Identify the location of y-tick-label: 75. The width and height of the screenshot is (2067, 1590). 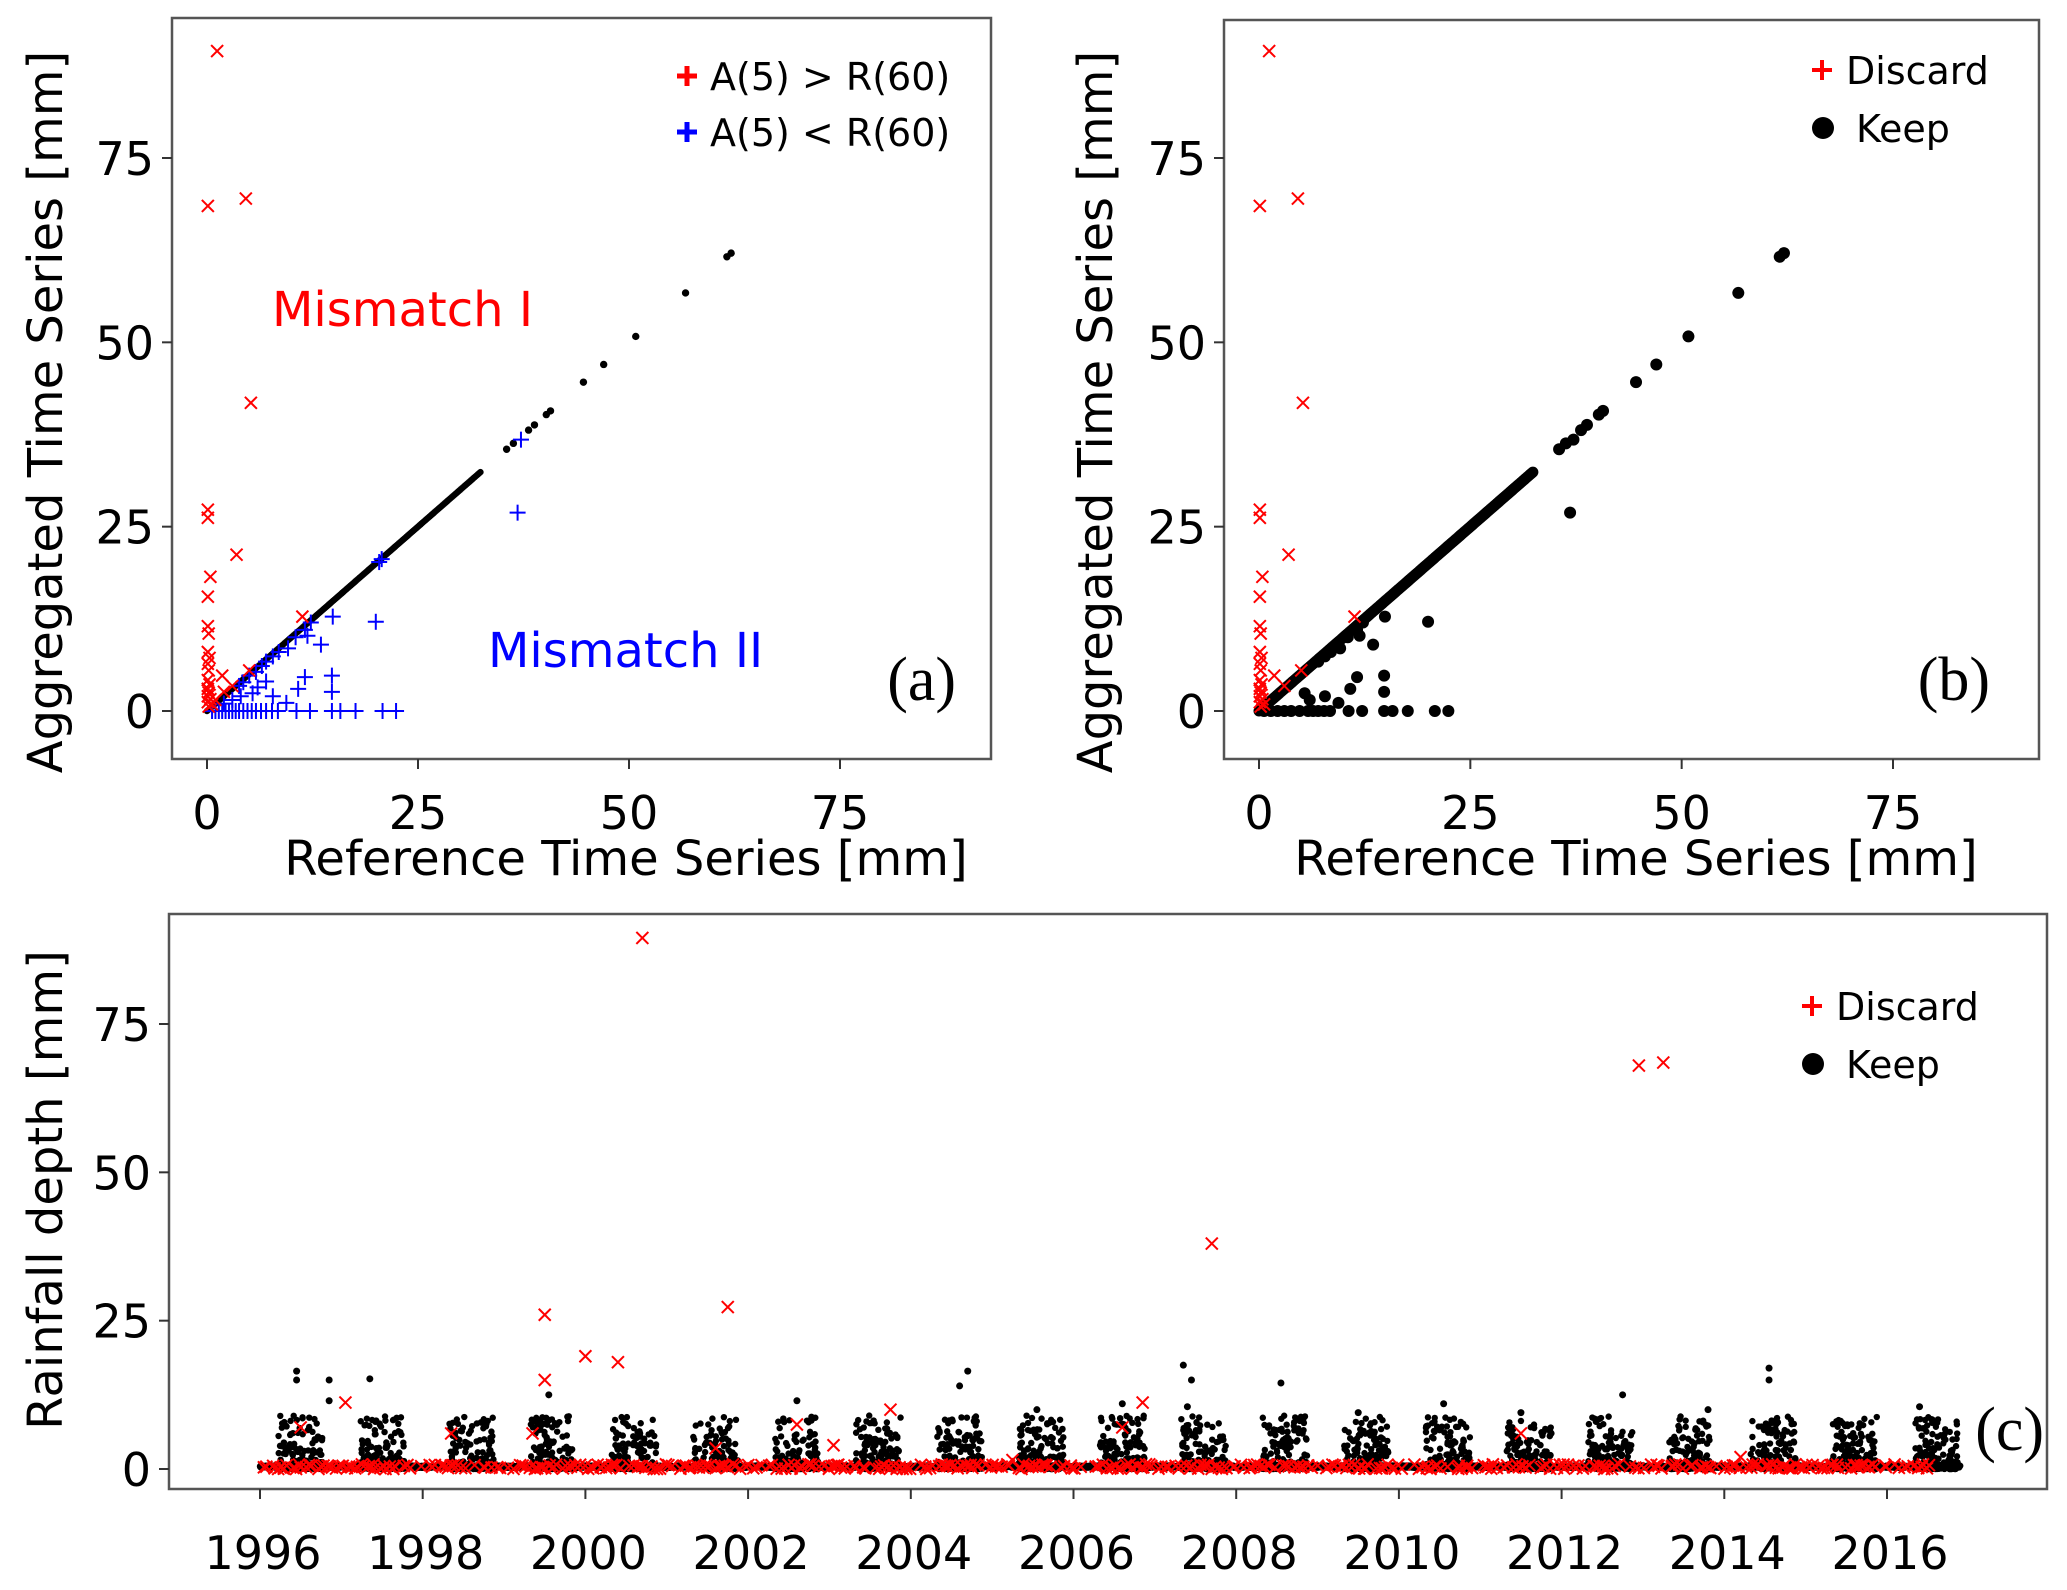
(124, 159).